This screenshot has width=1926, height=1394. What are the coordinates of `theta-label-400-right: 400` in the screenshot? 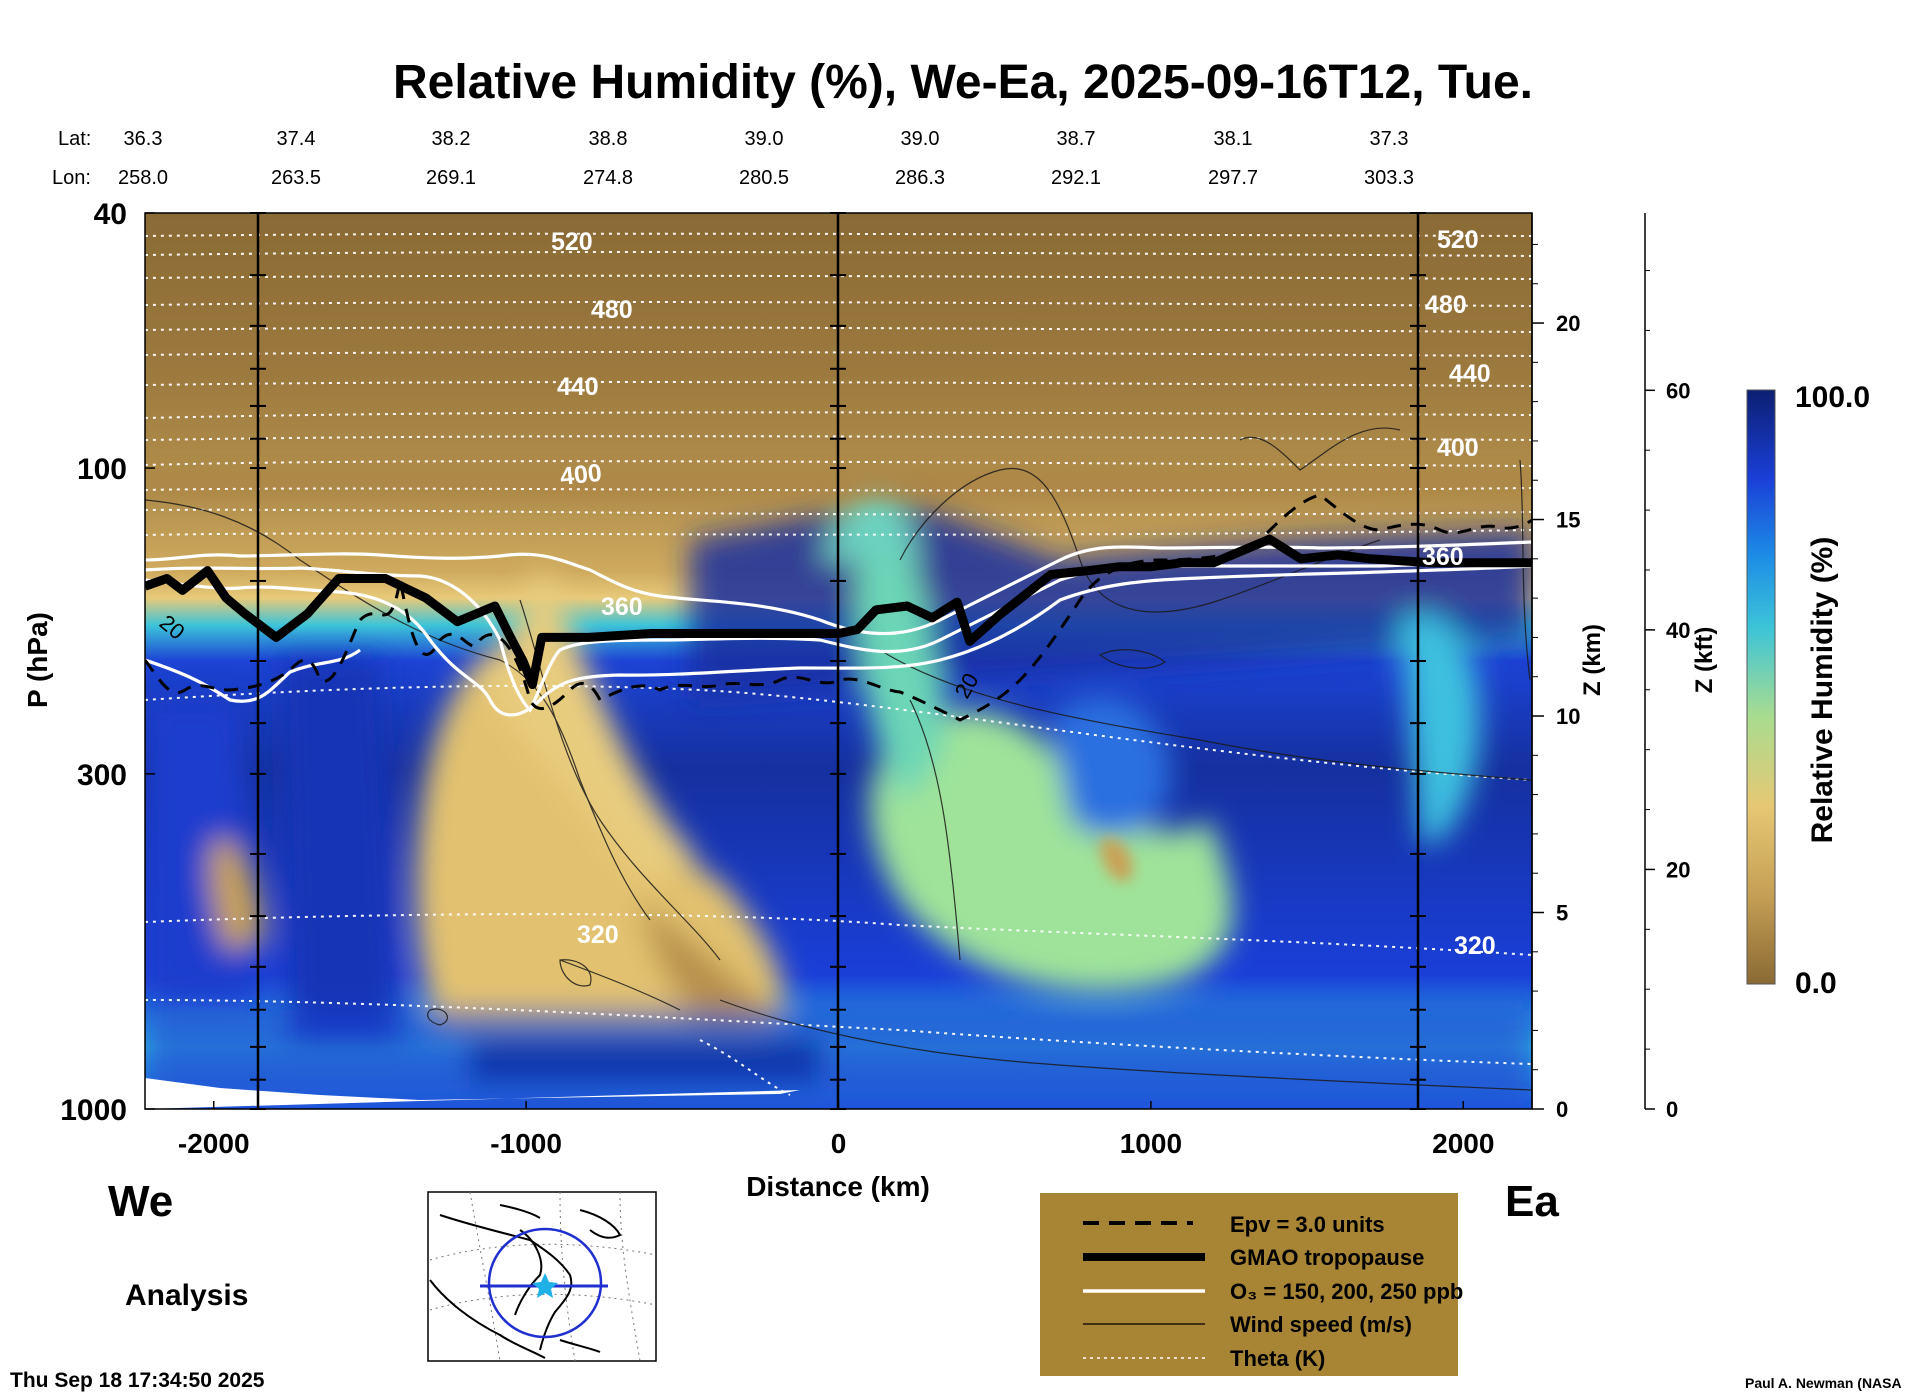 It's located at (1458, 448).